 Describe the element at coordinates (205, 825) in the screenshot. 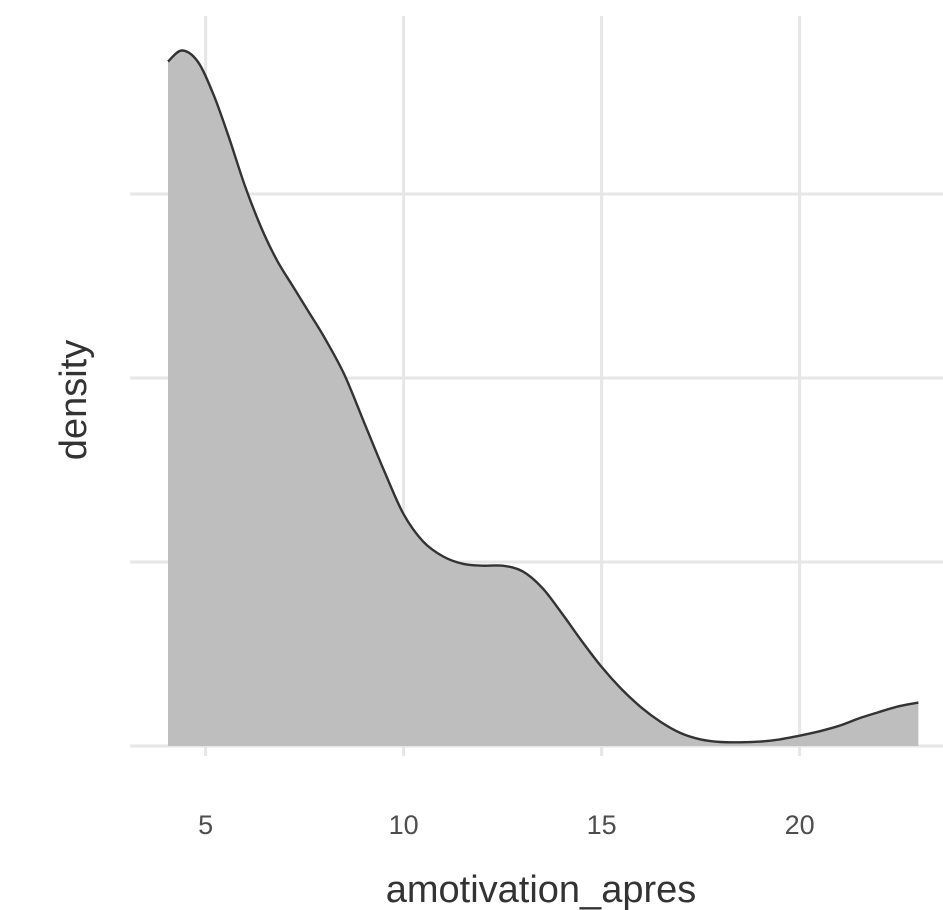

I see `x-tick-label: 5` at that location.